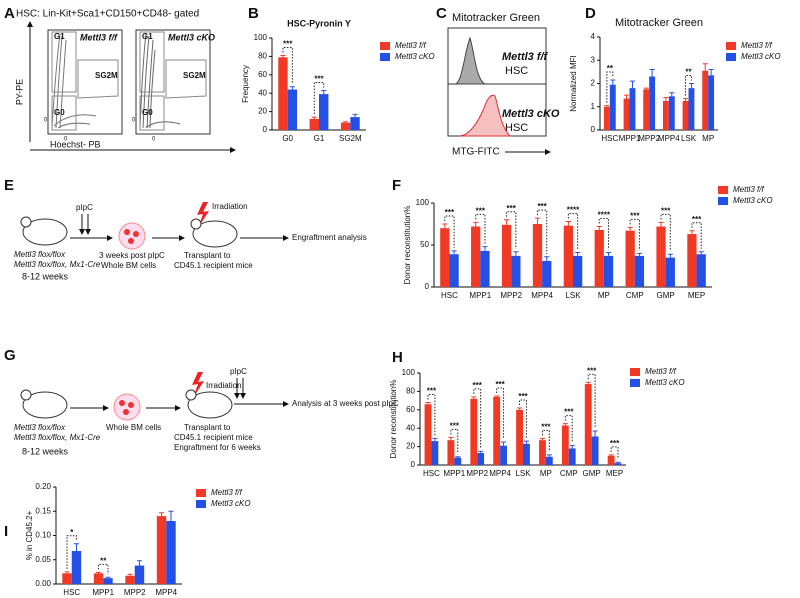 The height and width of the screenshot is (598, 800). What do you see at coordinates (590, 13) in the screenshot?
I see `panel-letter: D` at bounding box center [590, 13].